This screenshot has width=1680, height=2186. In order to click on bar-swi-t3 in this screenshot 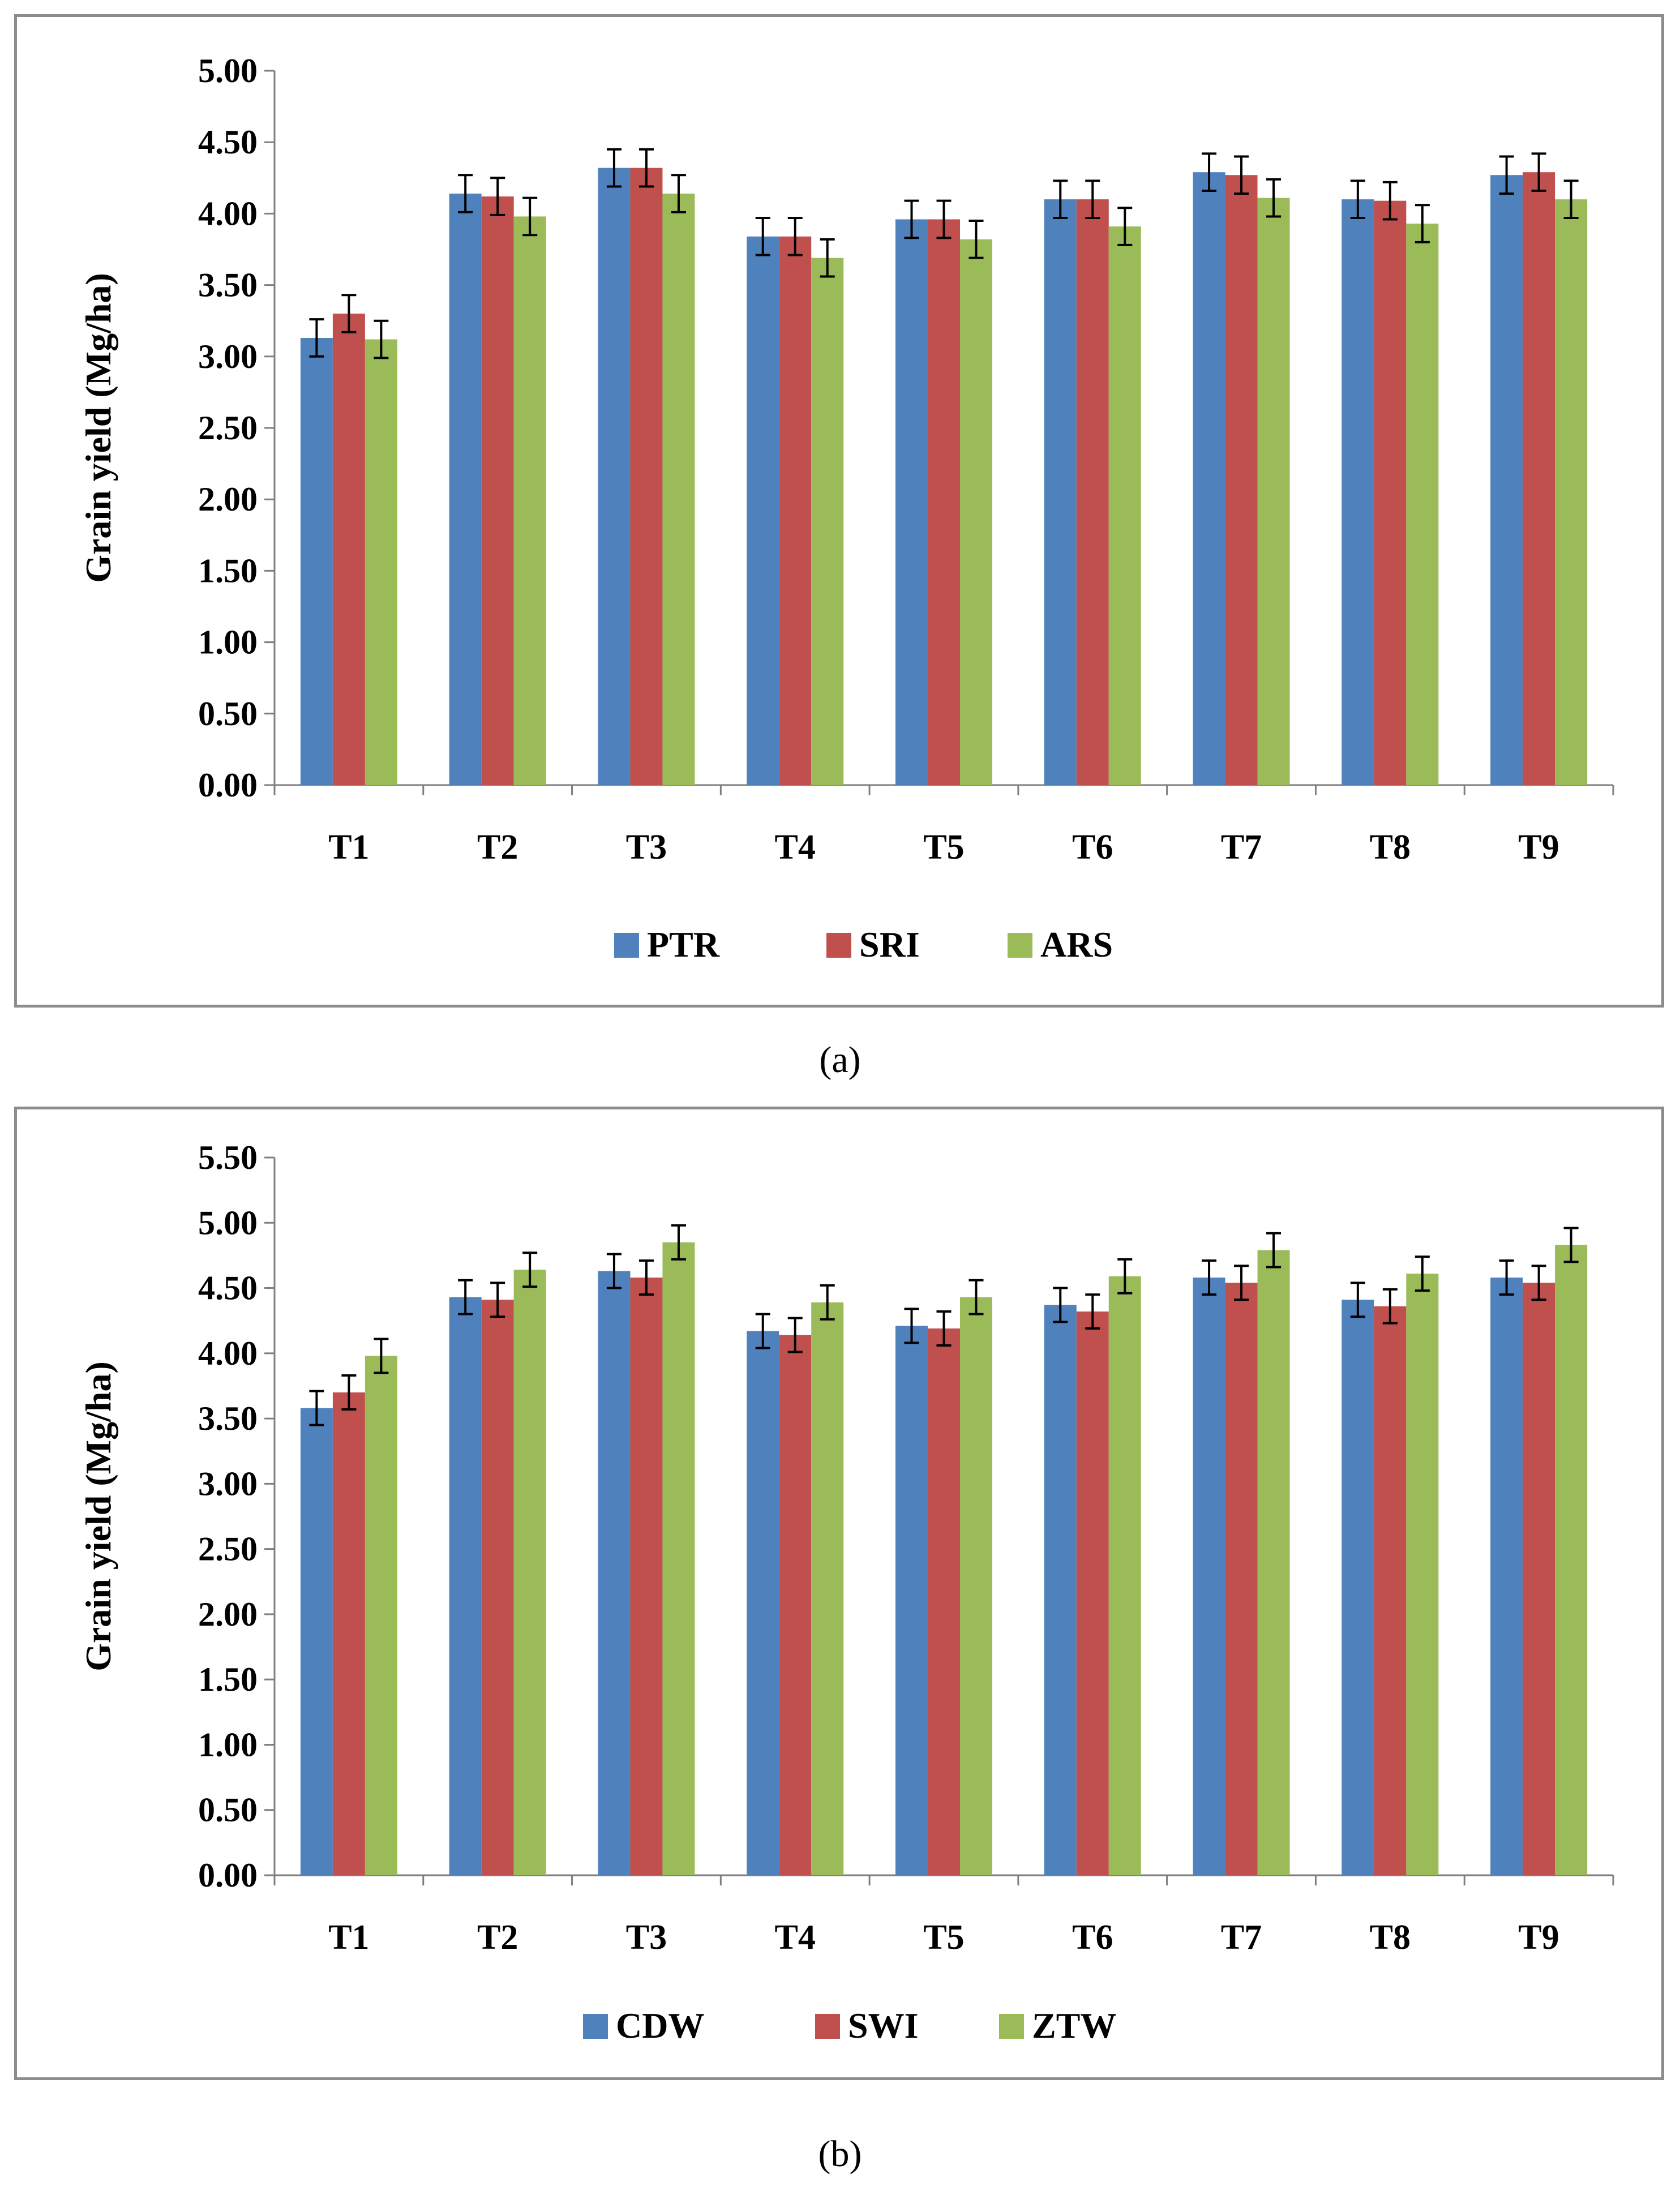, I will do `click(646, 1576)`.